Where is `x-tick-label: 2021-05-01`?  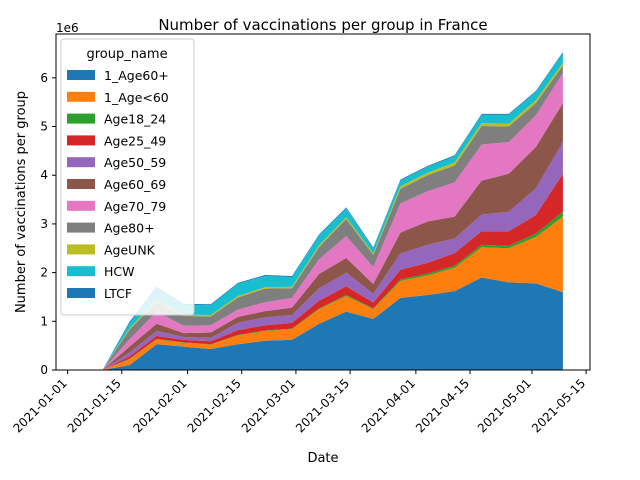
x-tick-label: 2021-05-01 is located at coordinates (504, 405).